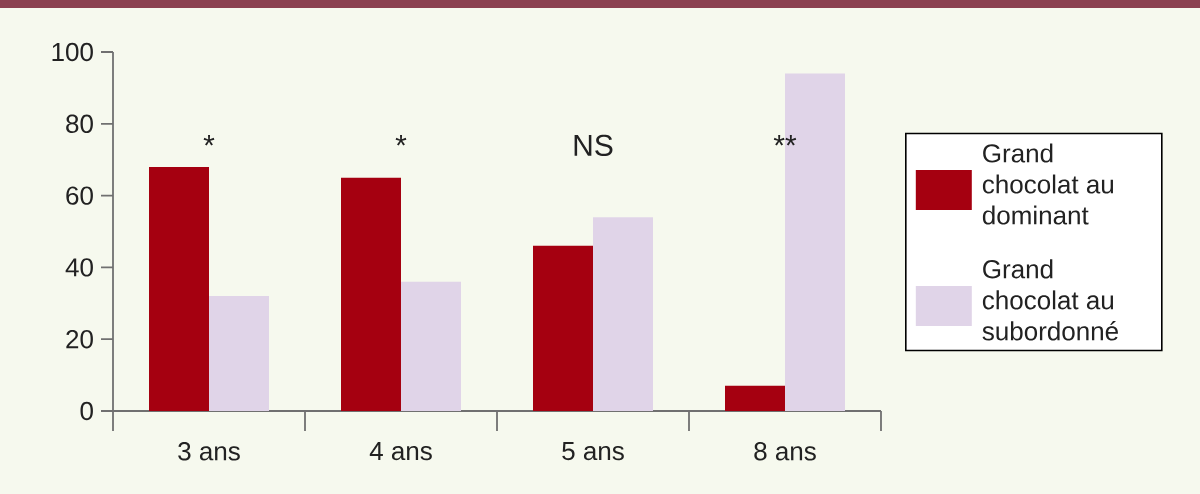 This screenshot has width=1200, height=494. Describe the element at coordinates (79, 123) in the screenshot. I see `y-tick-label: 80` at that location.